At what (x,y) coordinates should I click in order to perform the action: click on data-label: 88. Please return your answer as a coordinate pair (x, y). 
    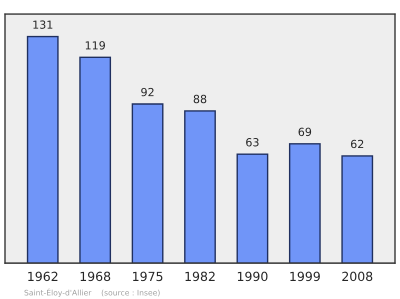
    Looking at the image, I should click on (200, 99).